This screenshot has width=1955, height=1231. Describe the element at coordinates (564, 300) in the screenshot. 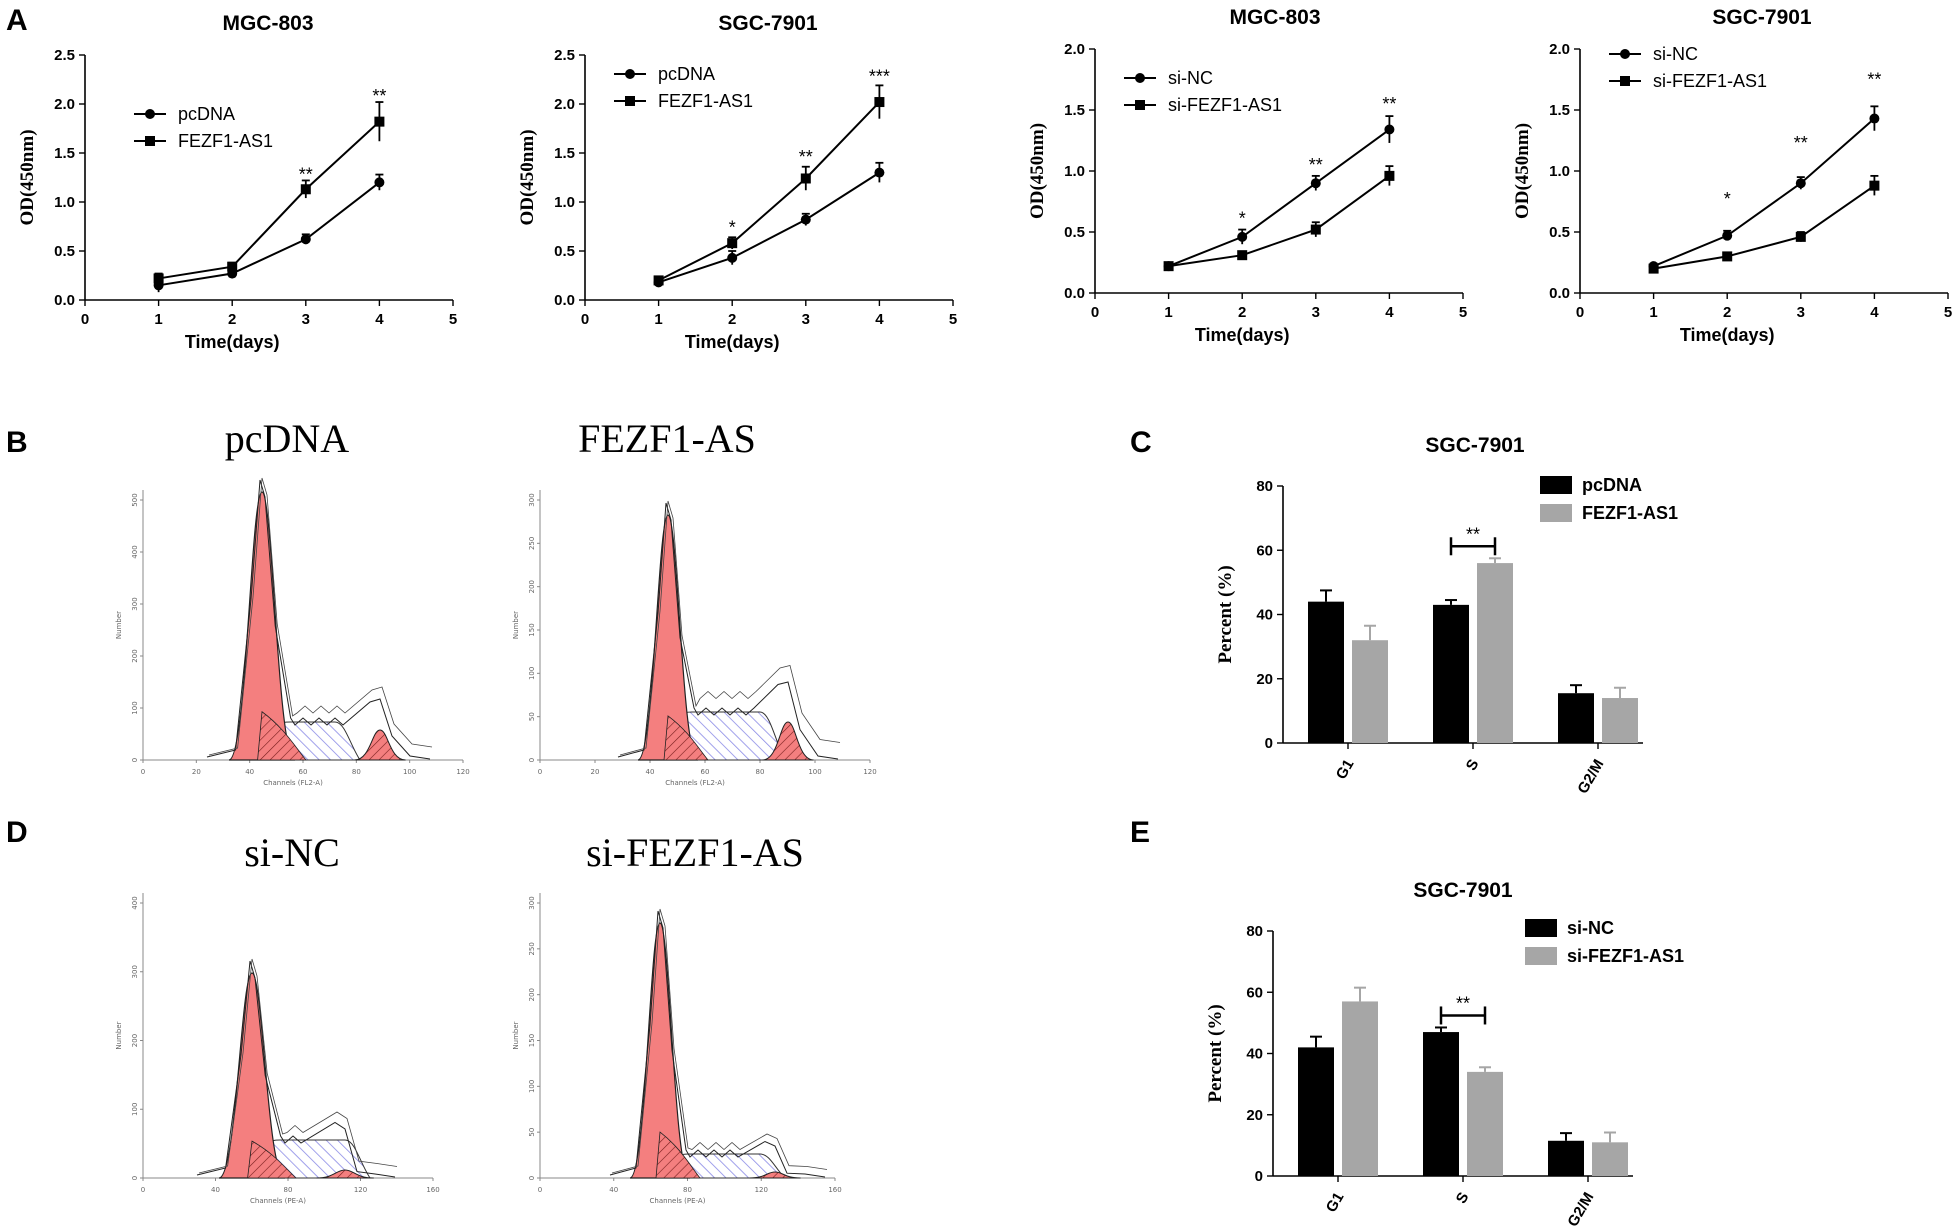

I see `y-tick-label: 0.0` at that location.